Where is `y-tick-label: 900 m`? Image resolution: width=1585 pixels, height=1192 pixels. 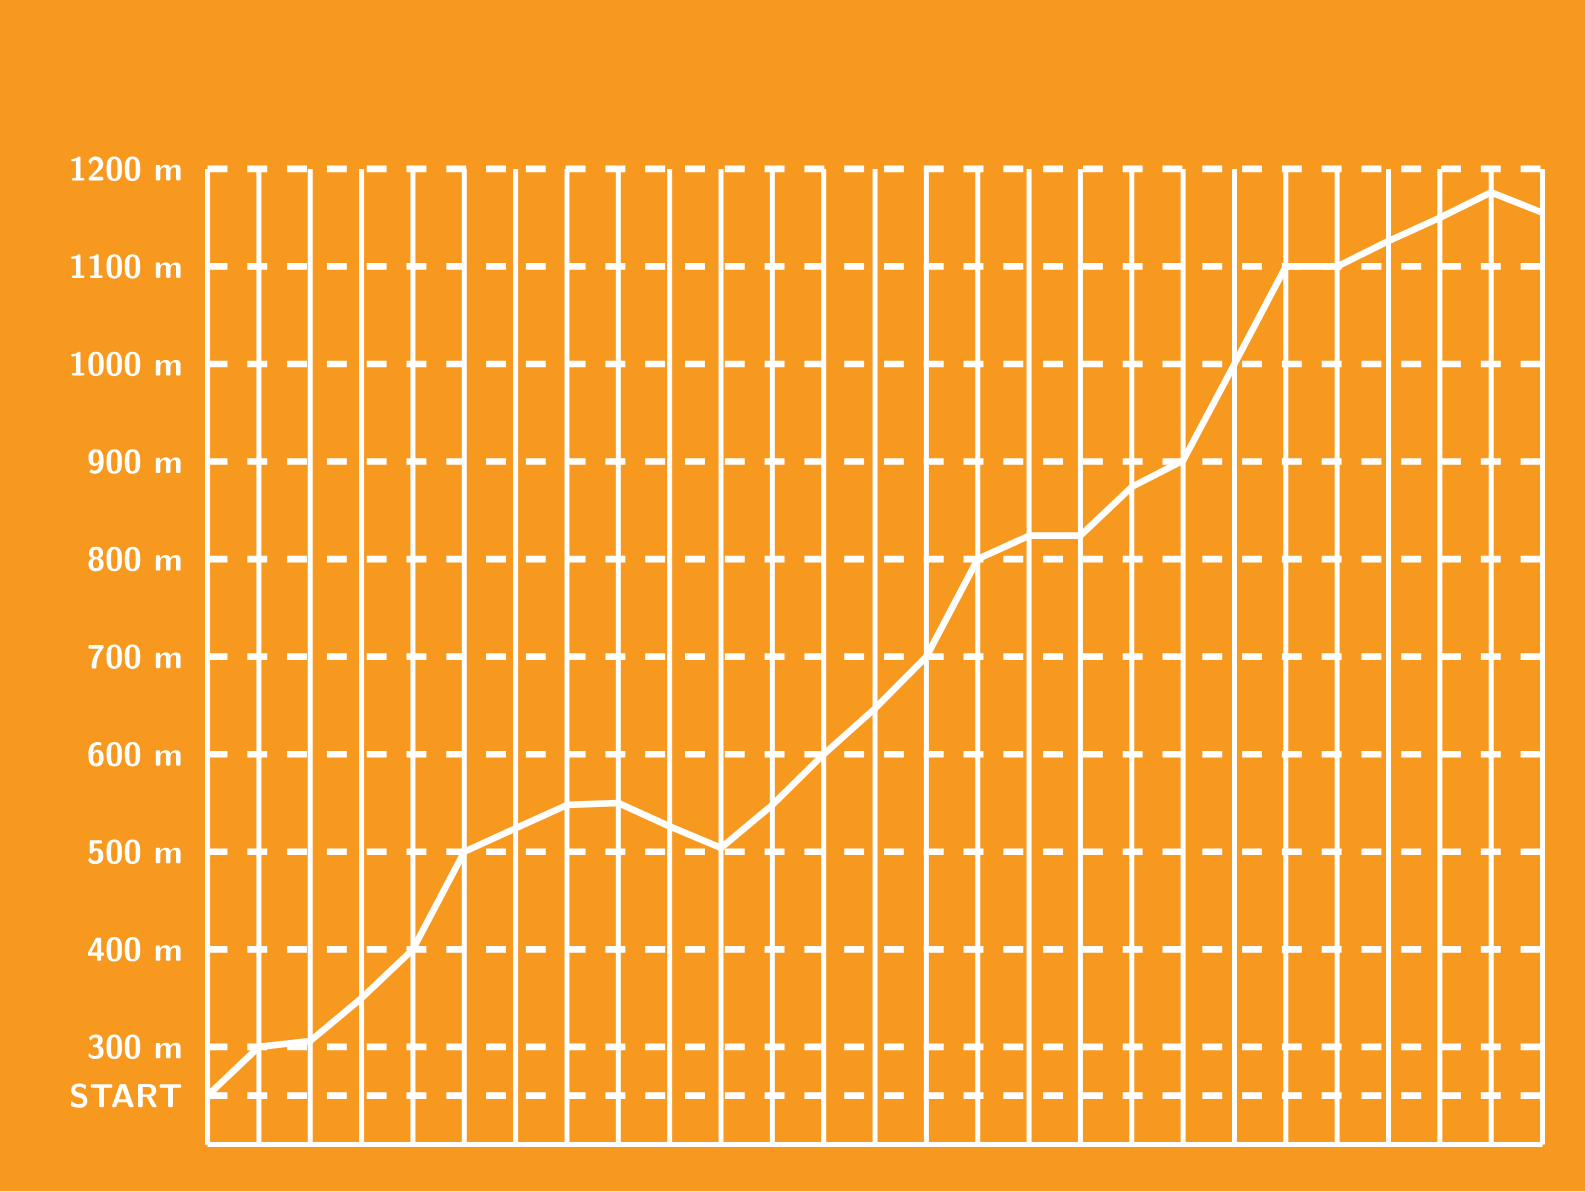 y-tick-label: 900 m is located at coordinates (134, 461).